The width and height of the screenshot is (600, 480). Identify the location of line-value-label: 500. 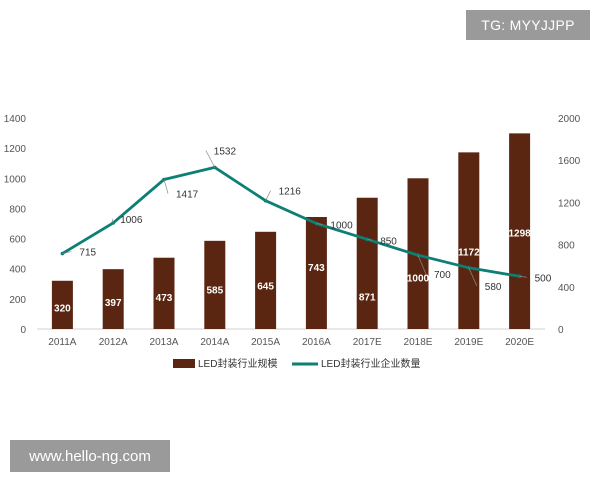
(543, 278).